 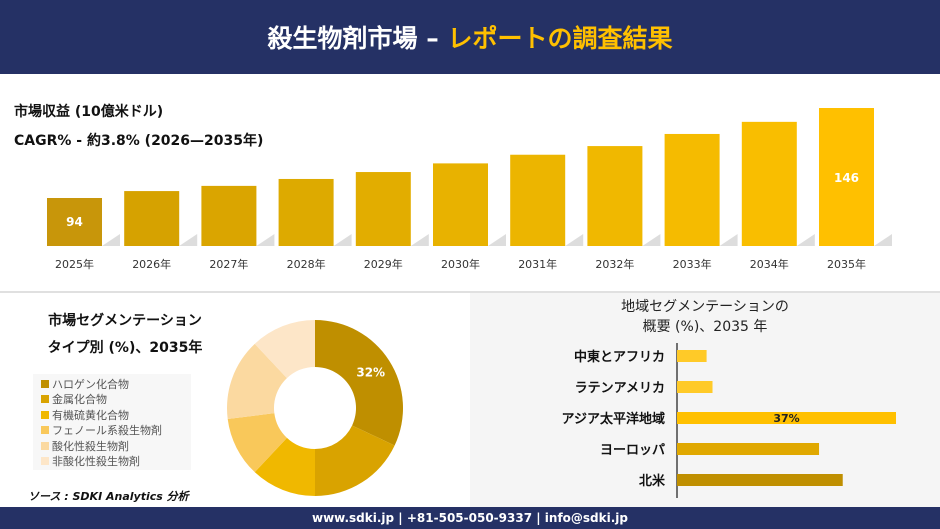 I want to click on donut-slice-非酸化性殺生物剤, so click(x=284, y=349).